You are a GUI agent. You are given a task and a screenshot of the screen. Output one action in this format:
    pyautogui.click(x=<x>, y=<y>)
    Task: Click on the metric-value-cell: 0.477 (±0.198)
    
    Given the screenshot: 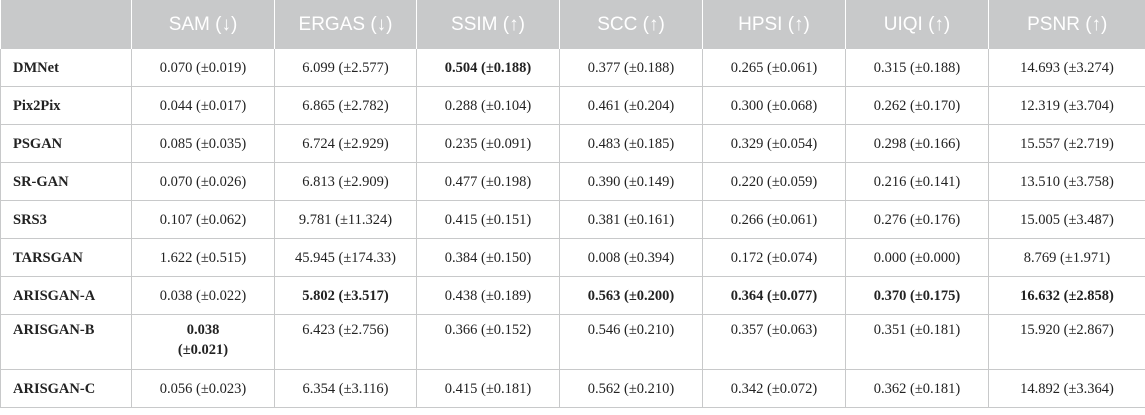 What is the action you would take?
    pyautogui.click(x=488, y=181)
    